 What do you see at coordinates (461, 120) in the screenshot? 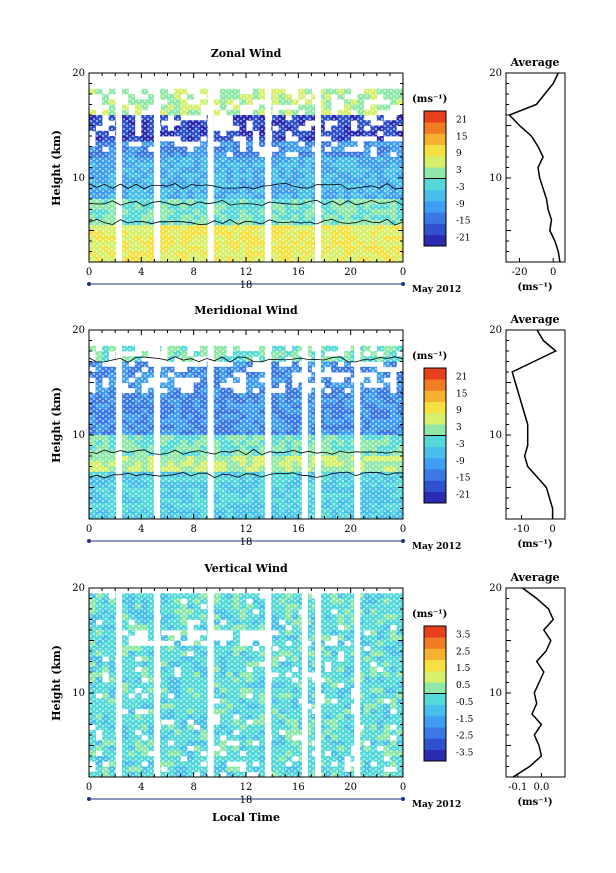
I see `zonal-colorbar-tick-label: 21` at bounding box center [461, 120].